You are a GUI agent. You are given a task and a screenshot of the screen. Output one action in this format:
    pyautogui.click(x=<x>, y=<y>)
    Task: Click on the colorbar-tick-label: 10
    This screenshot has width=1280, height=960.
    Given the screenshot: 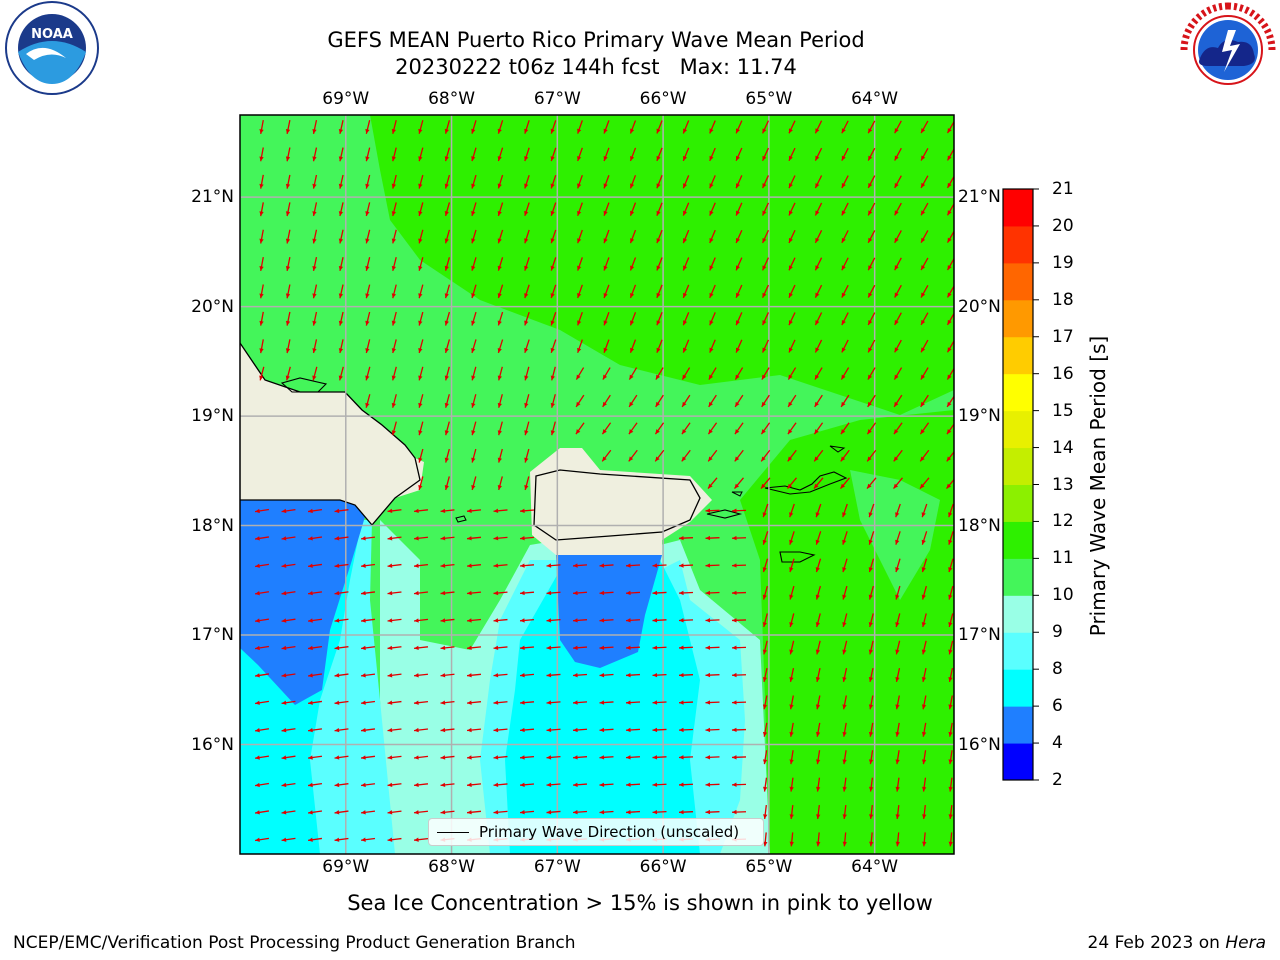 What is the action you would take?
    pyautogui.click(x=1063, y=595)
    